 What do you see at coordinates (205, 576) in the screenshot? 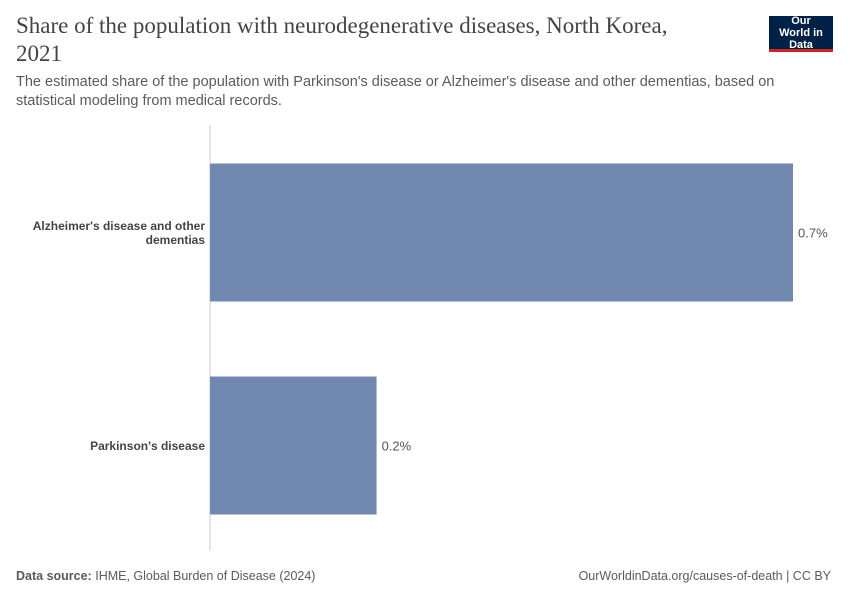
I see `source: IHME, Global Burden of Disease (2024)` at bounding box center [205, 576].